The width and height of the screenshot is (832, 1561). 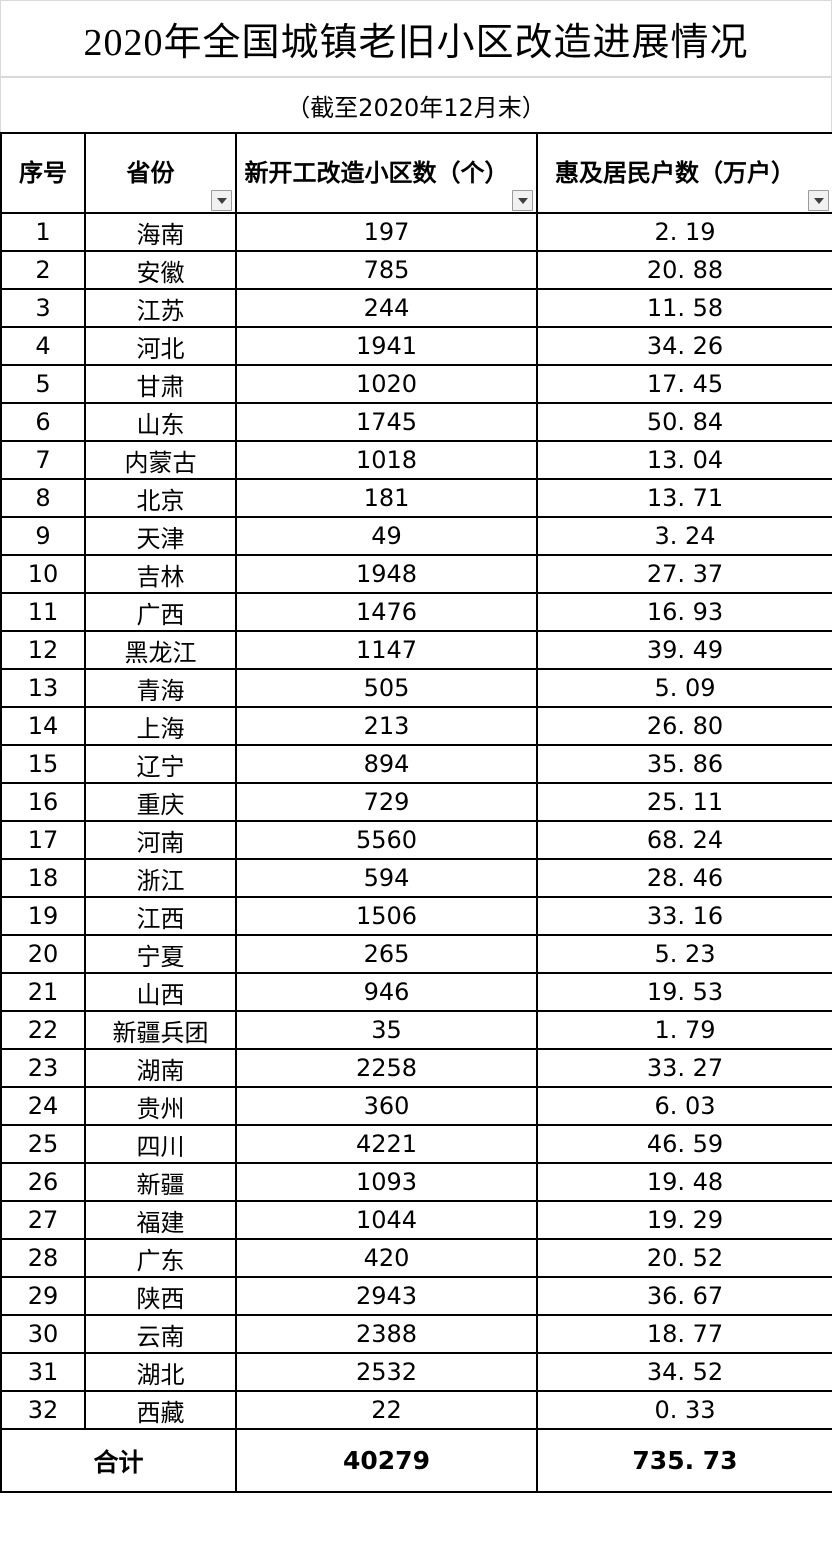 What do you see at coordinates (160, 1372) in the screenshot?
I see `cell-province: 湖北` at bounding box center [160, 1372].